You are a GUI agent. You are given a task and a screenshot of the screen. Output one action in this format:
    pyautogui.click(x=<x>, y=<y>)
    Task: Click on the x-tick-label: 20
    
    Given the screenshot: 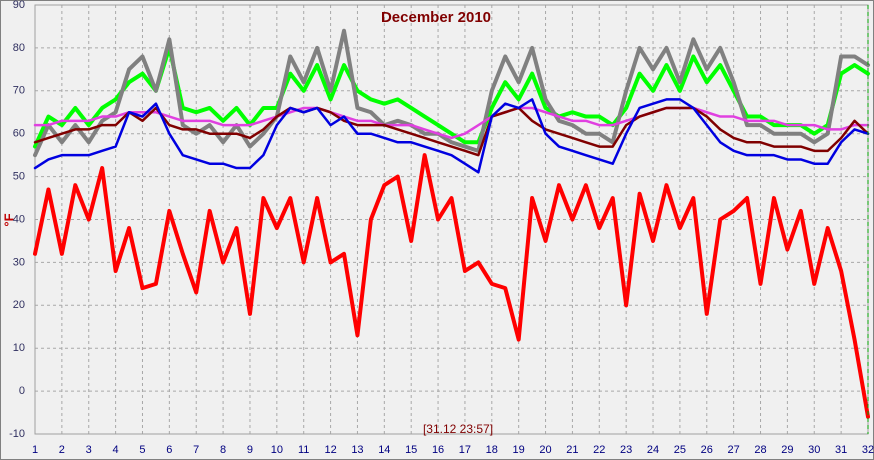 What is the action you would take?
    pyautogui.click(x=545, y=450)
    